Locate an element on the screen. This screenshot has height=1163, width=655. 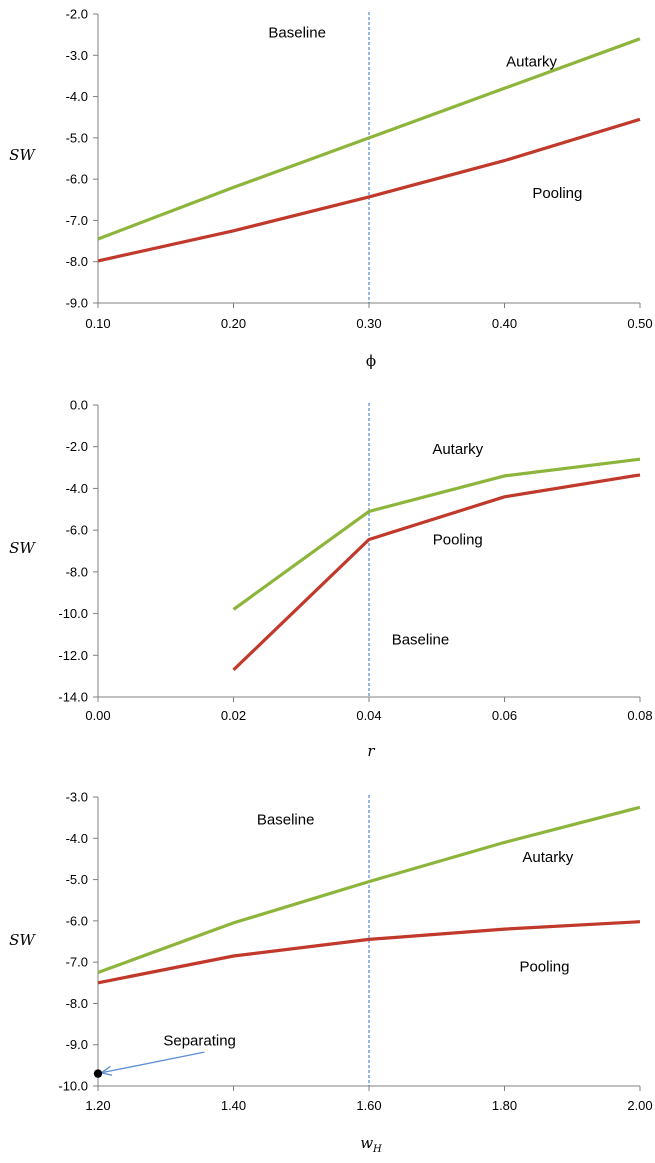
x-tick-label: 1.40 is located at coordinates (233, 1105).